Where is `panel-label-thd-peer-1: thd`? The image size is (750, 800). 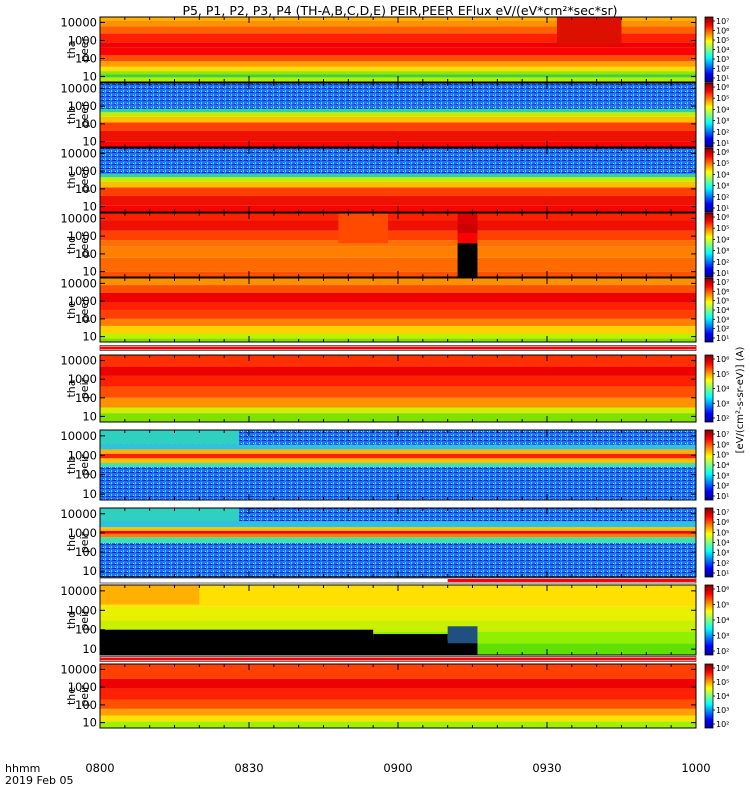 panel-label-thd-peer-1: thd is located at coordinates (71, 245).